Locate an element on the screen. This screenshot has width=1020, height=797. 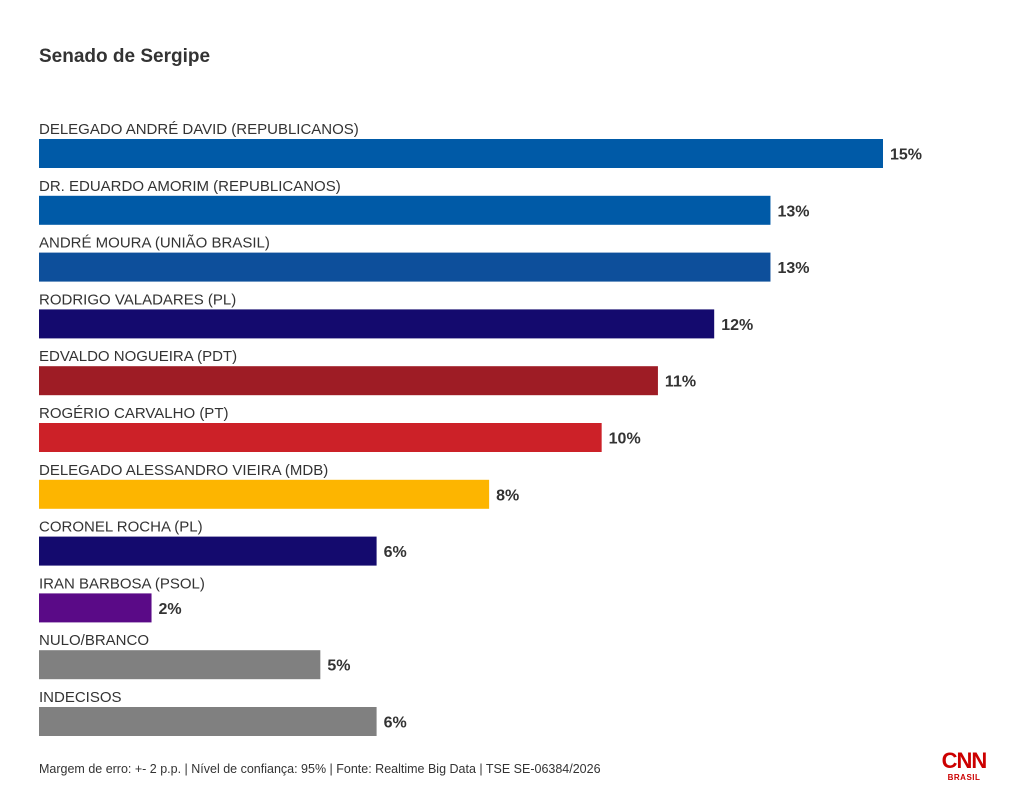
cnn-brasil-logo: CNN BRASIL is located at coordinates (964, 768).